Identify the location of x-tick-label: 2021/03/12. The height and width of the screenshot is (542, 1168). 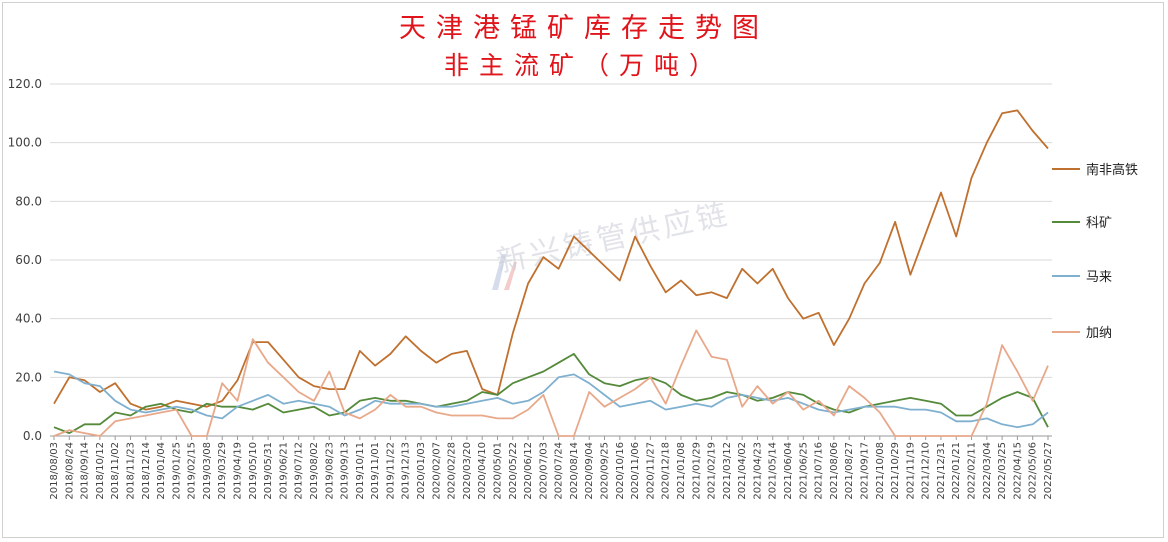
(727, 471).